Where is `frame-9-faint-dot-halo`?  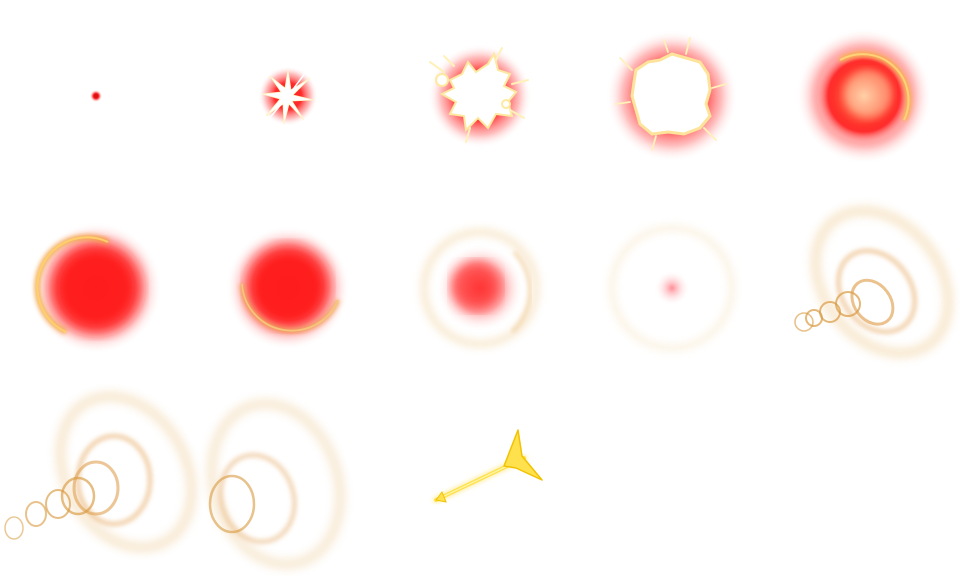
frame-9-faint-dot-halo is located at coordinates (672, 288).